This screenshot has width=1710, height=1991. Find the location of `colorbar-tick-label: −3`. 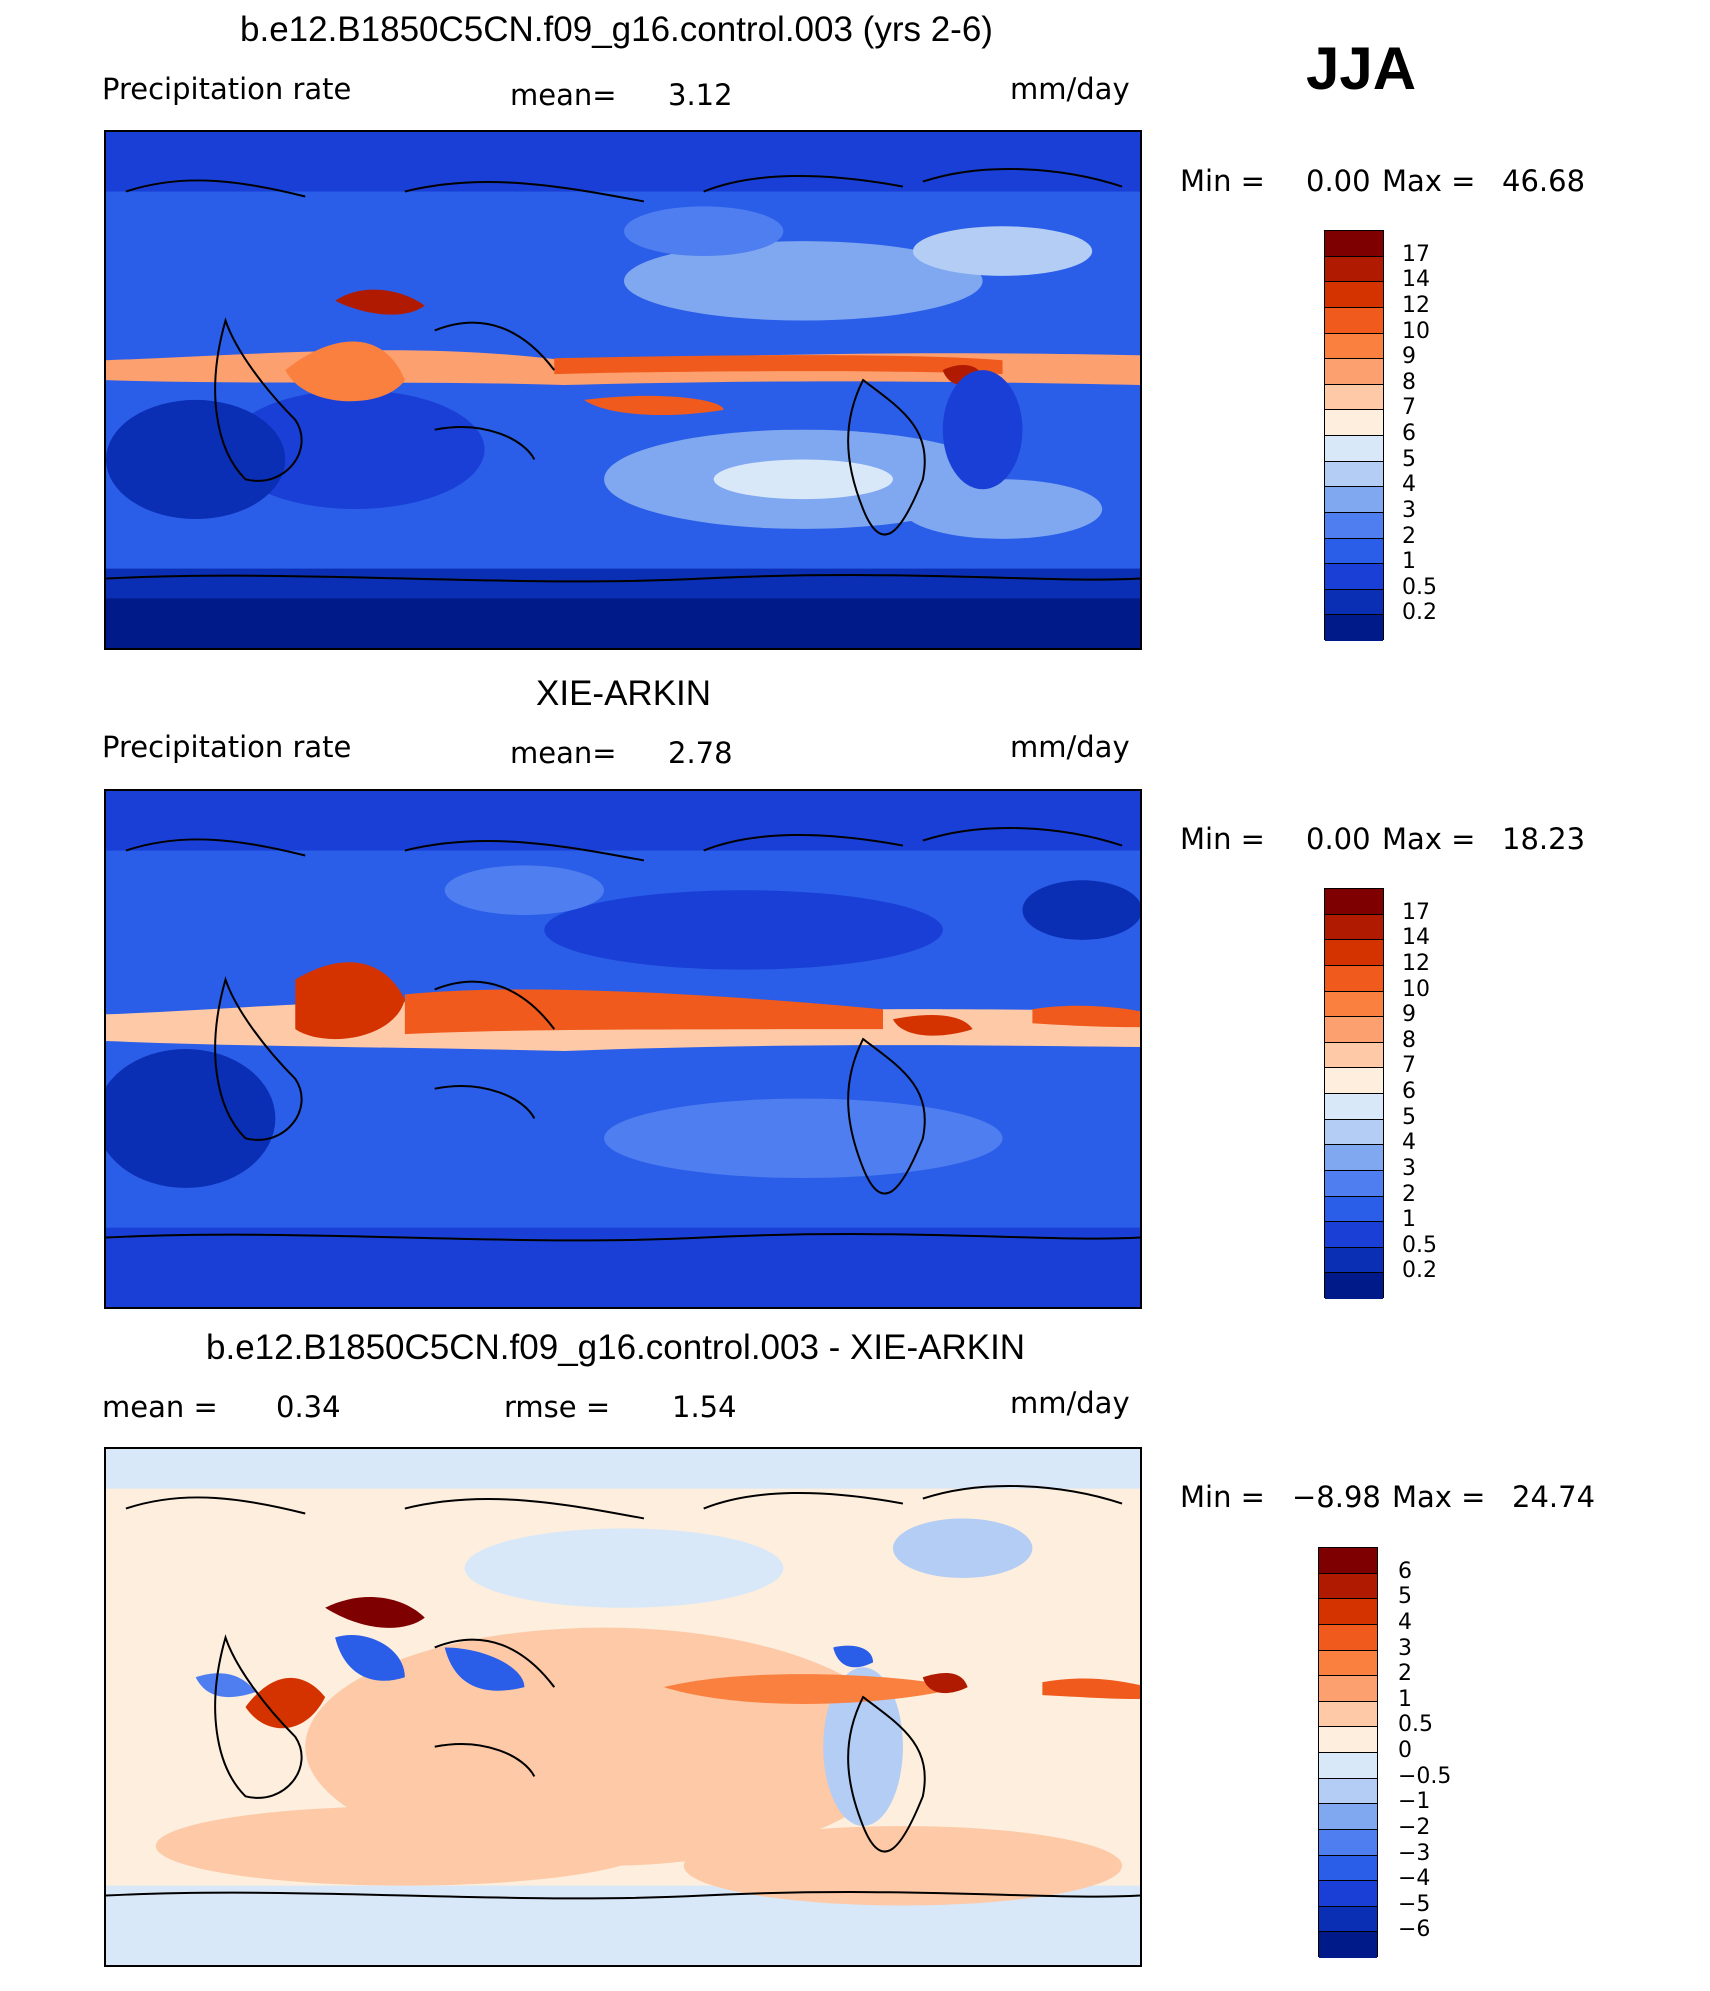

colorbar-tick-label: −3 is located at coordinates (1414, 1853).